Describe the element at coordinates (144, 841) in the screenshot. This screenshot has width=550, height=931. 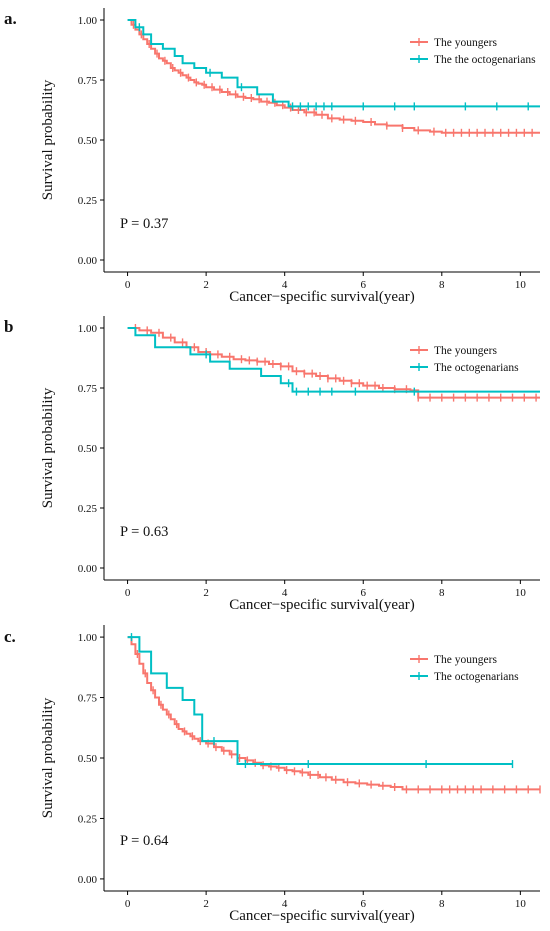
I see `p-value-annotation: P = 0.64` at that location.